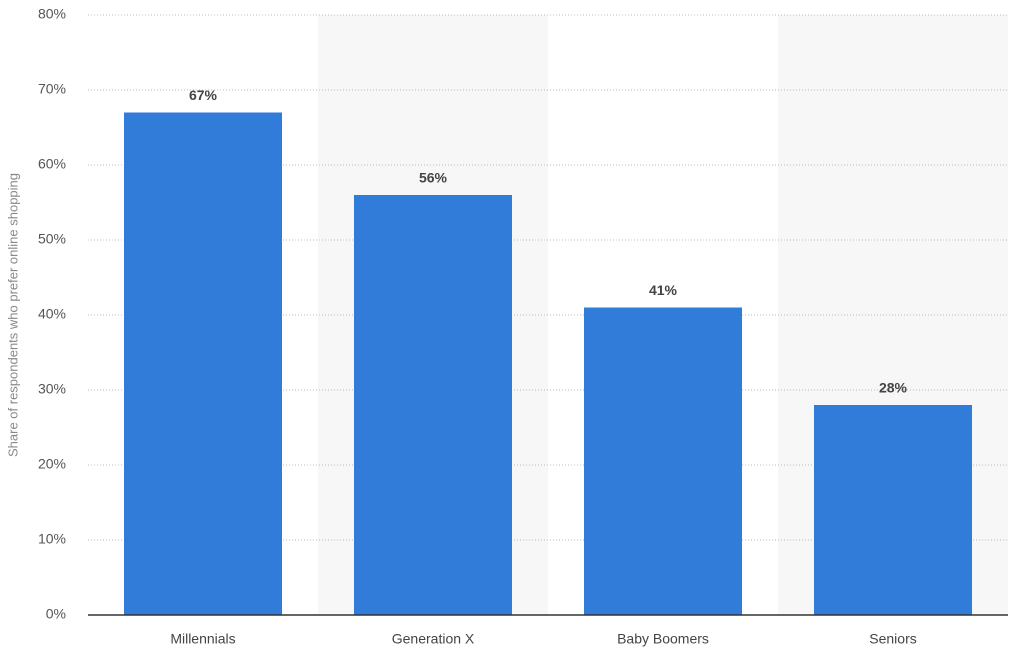 This screenshot has height=667, width=1024. I want to click on y-tick-label: 40%, so click(52, 314).